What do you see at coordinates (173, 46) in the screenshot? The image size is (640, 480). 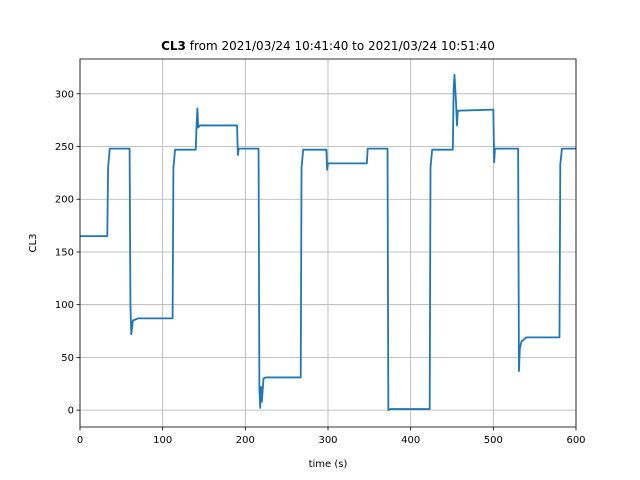 I see `title-bold: CL3` at bounding box center [173, 46].